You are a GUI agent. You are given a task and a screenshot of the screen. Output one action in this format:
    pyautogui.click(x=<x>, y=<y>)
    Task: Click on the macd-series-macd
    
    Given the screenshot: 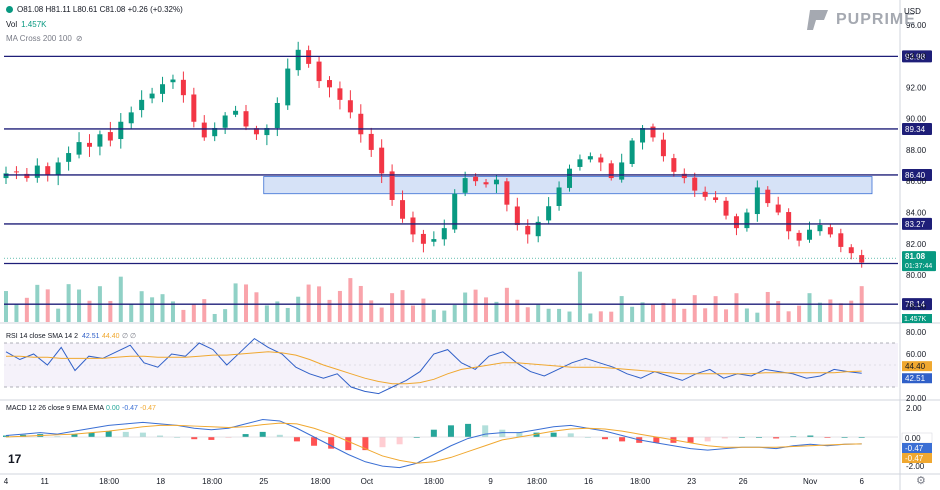 What is the action you would take?
    pyautogui.click(x=433, y=443)
    